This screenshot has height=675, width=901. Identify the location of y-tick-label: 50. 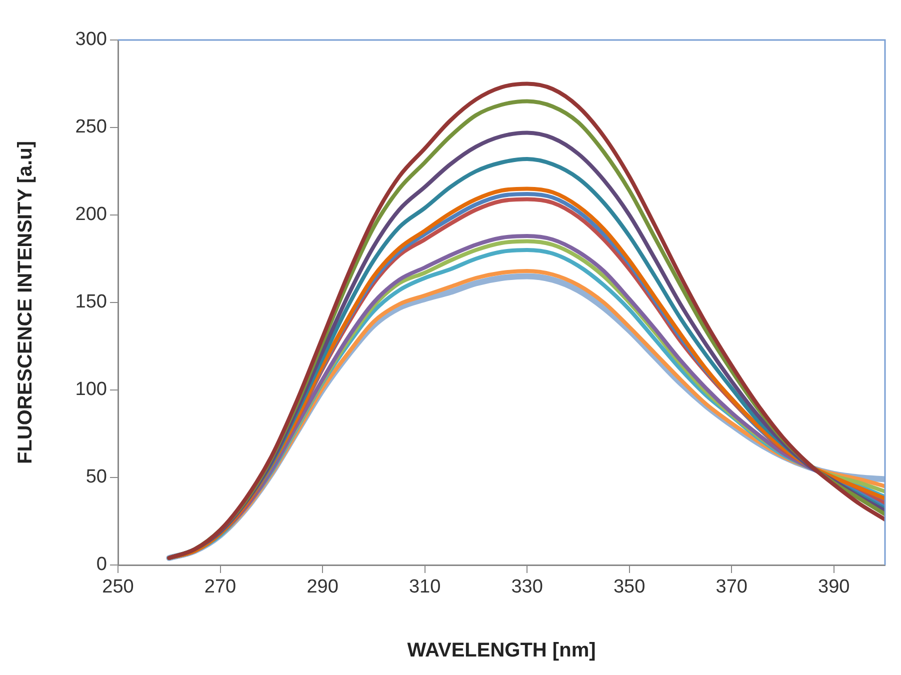
(96, 477).